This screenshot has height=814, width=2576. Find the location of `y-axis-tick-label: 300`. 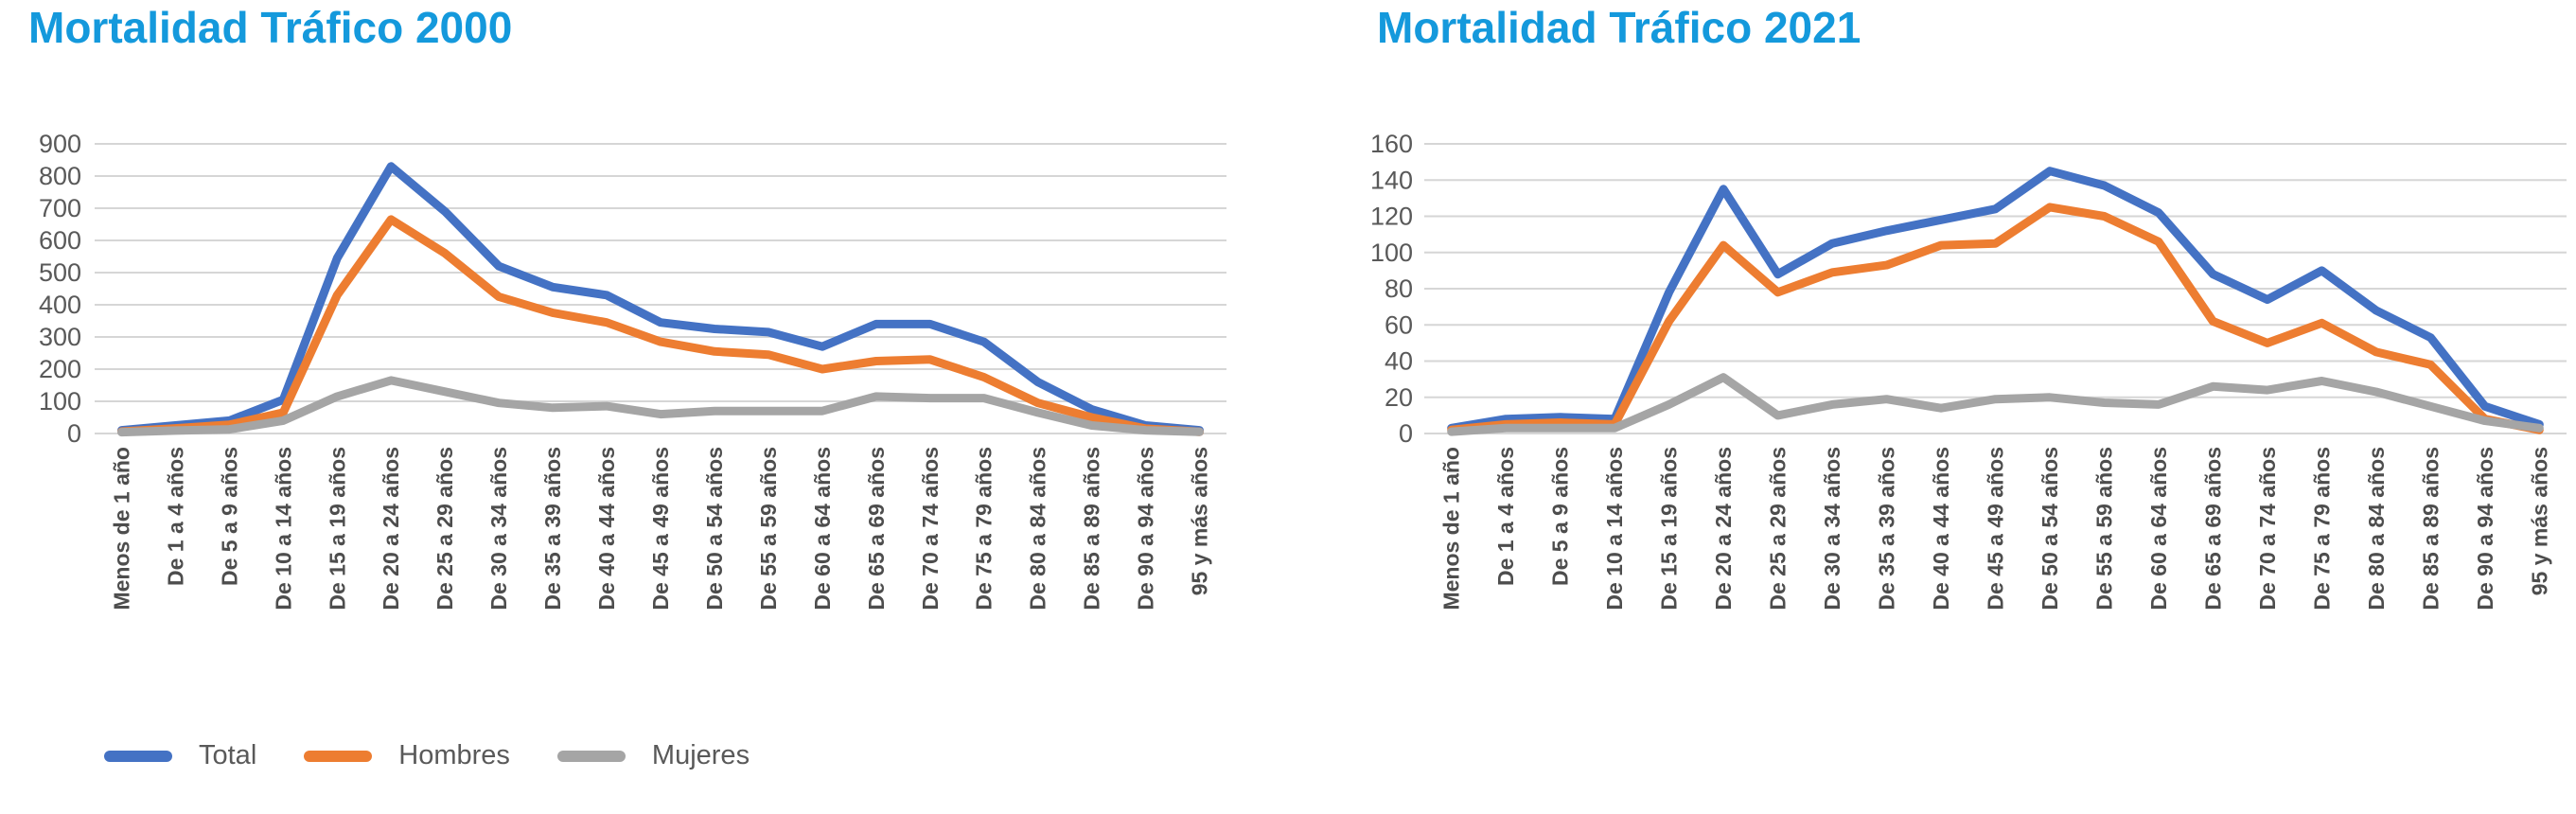

y-axis-tick-label: 300 is located at coordinates (60, 337).